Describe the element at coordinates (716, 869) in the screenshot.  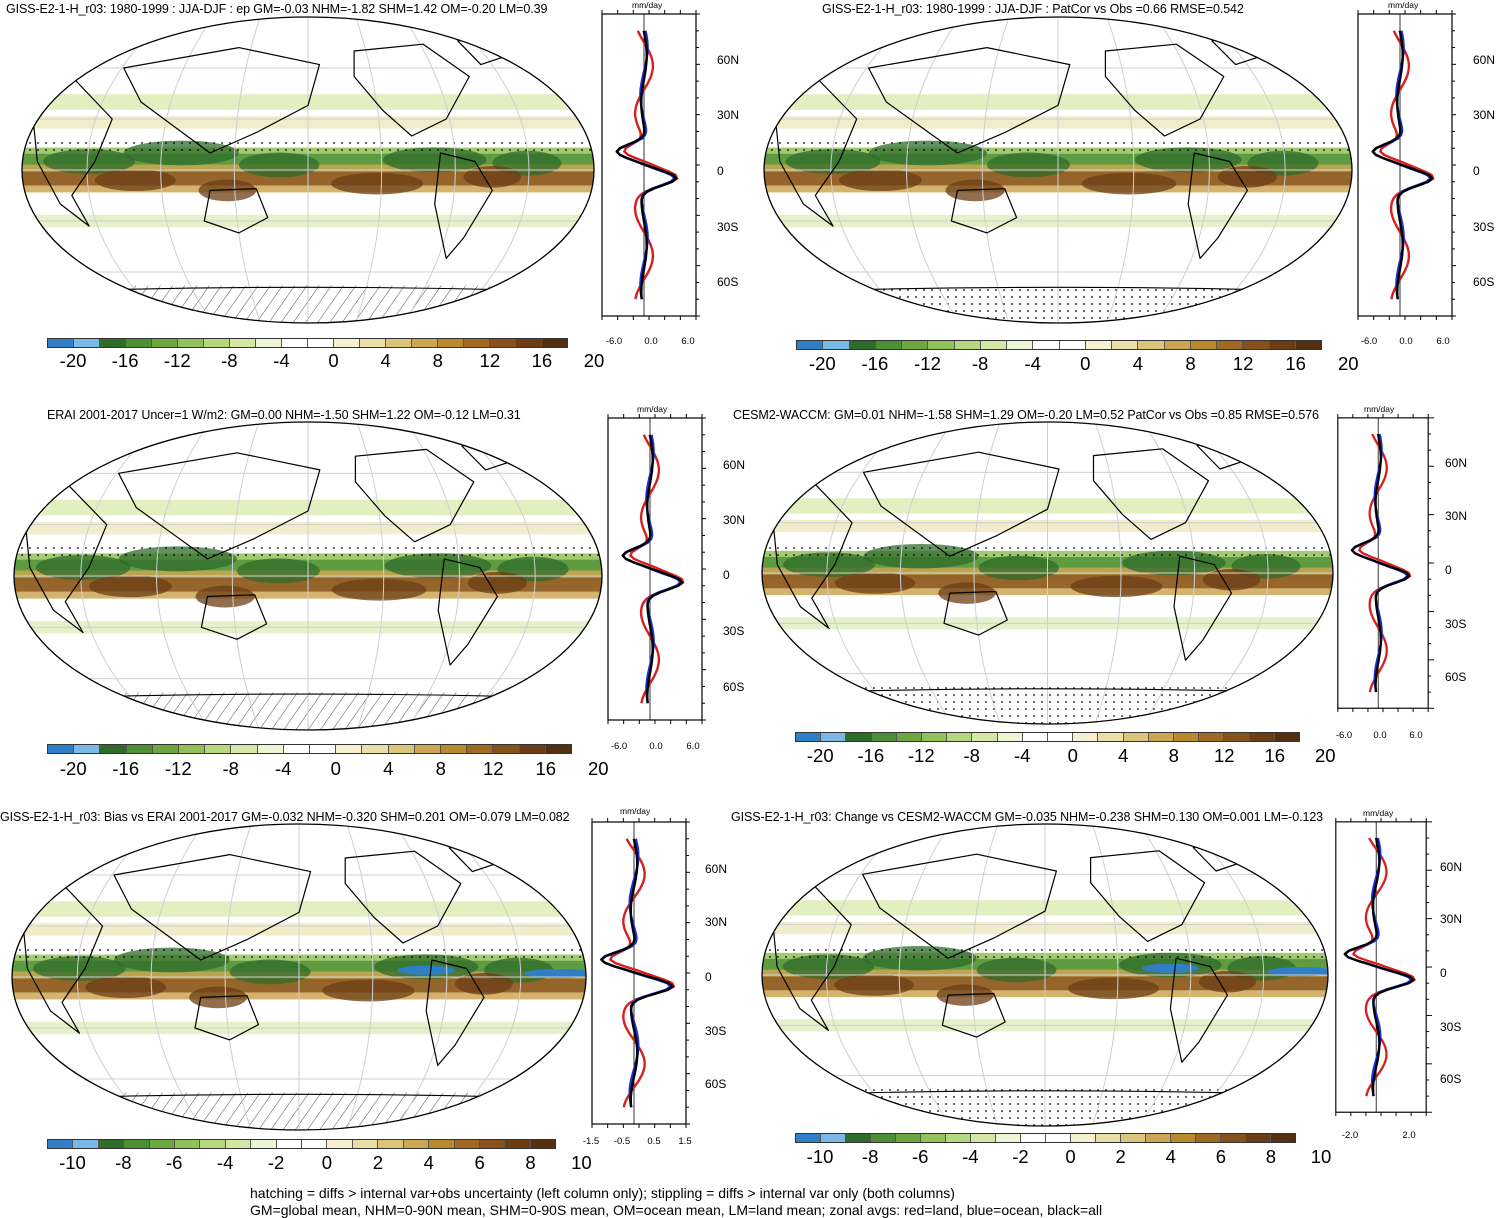
I see `lat-label-60n: 60N` at that location.